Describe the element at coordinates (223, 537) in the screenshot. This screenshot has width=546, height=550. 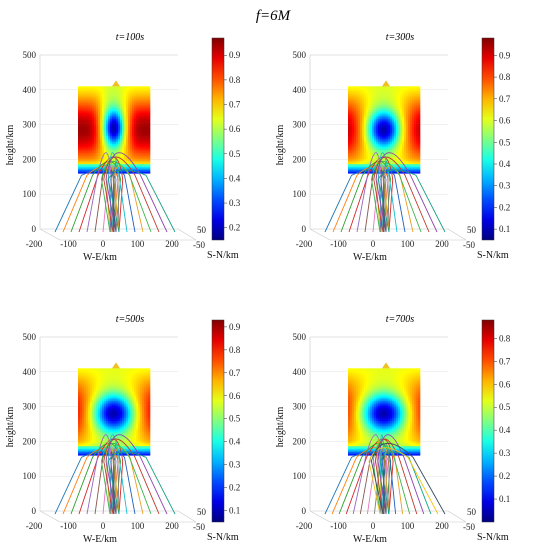
I see `y-axis-label: S-N/km` at that location.